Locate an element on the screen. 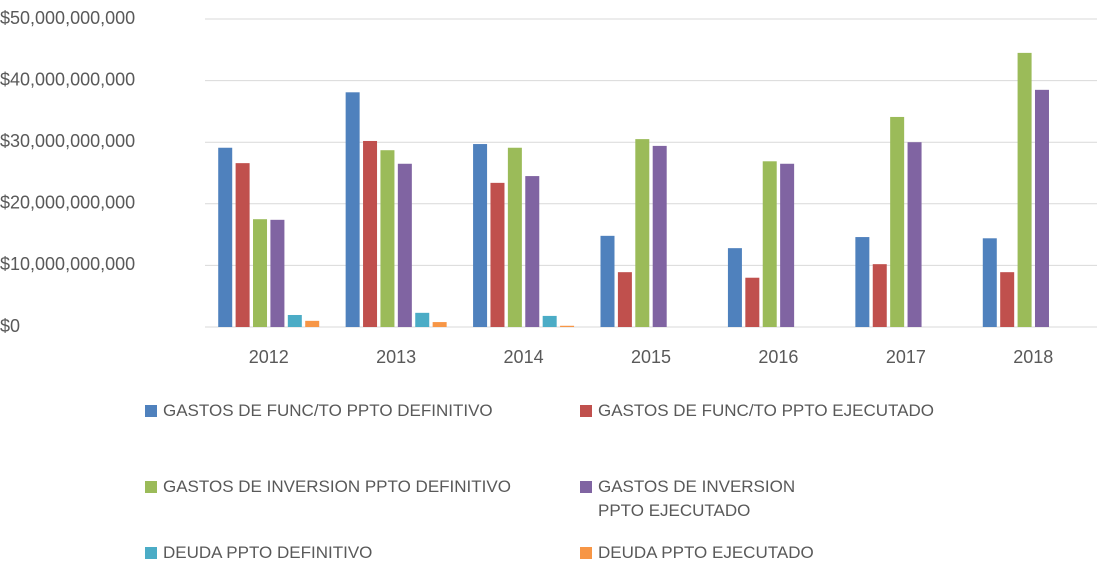 Image resolution: width=1111 pixels, height=572 pixels. x-tick-label: 2012 is located at coordinates (269, 357).